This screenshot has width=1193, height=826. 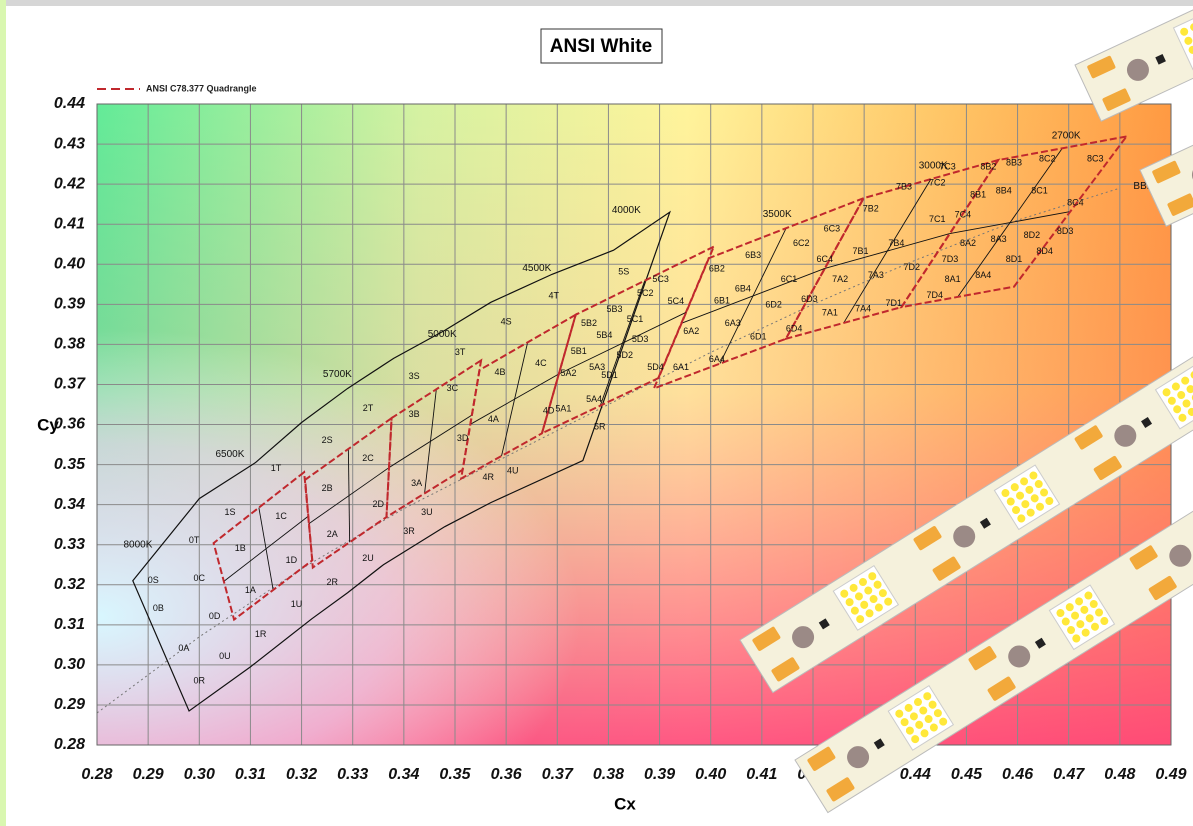 I want to click on bin-label: 2U, so click(x=368, y=558).